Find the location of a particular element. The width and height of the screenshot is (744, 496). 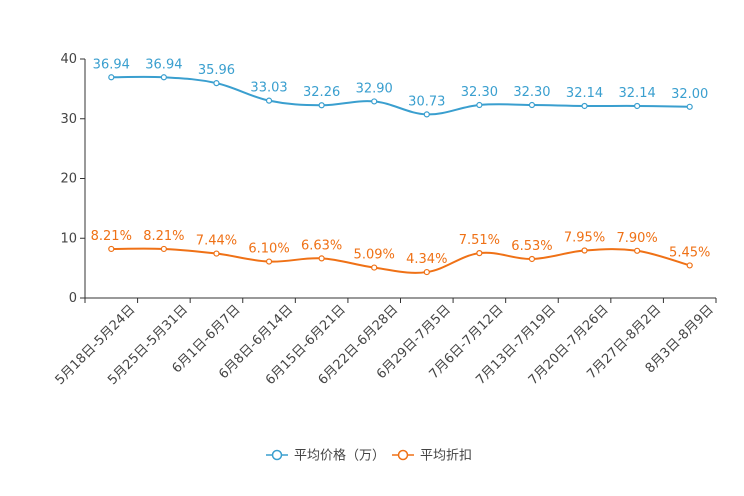

legend-label: 平均价格（万） is located at coordinates (339, 456).